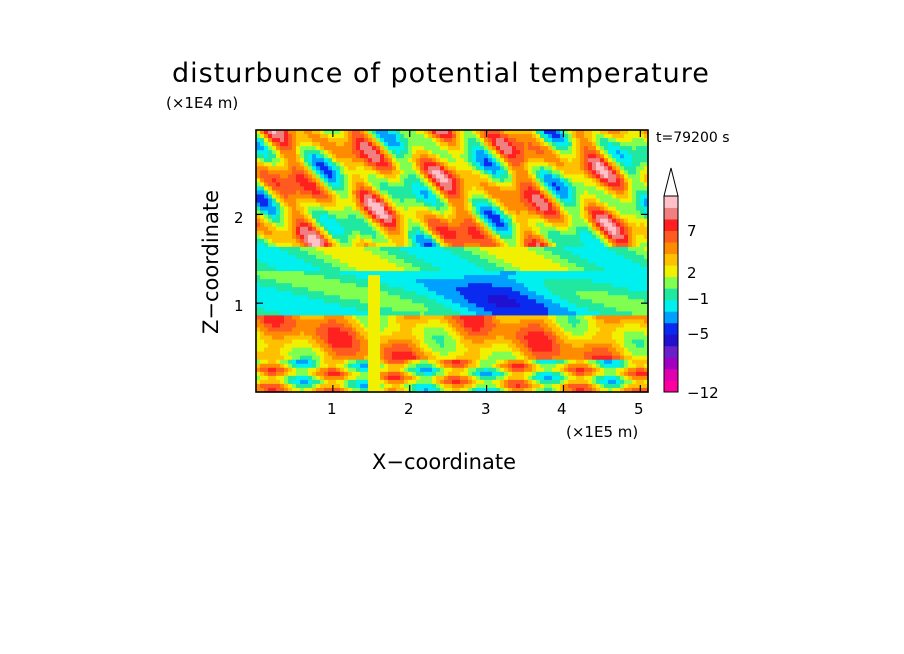 This screenshot has height=654, width=904. What do you see at coordinates (441, 73) in the screenshot?
I see `chart-title: disturbunce of potential temperature` at bounding box center [441, 73].